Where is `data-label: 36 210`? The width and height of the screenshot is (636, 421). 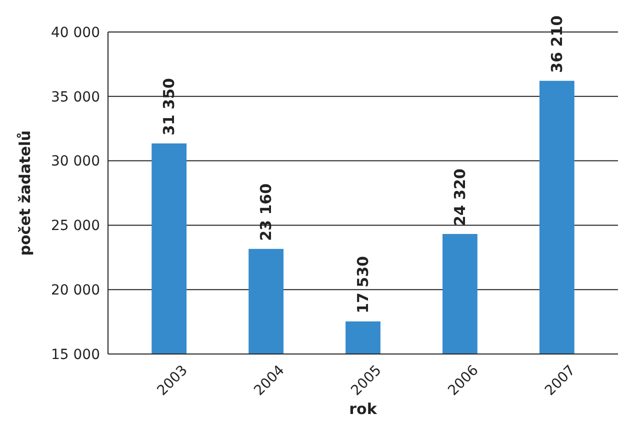
data-label: 36 210 is located at coordinates (557, 44).